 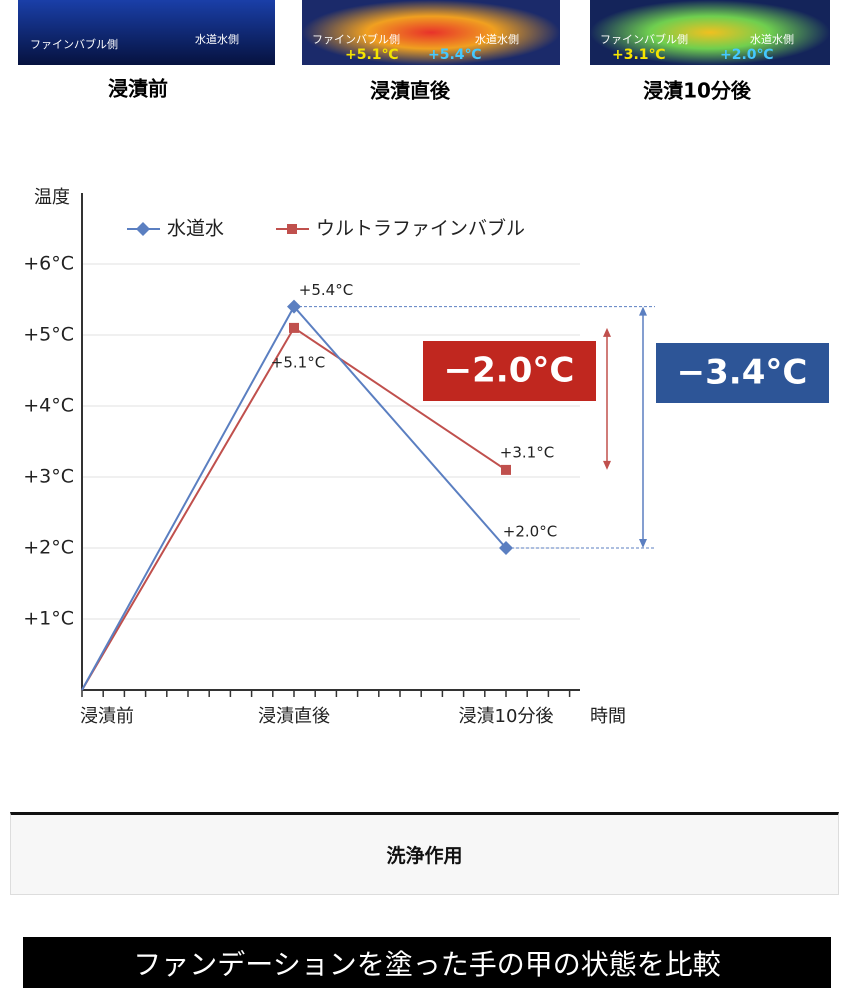 I want to click on x-axis-label: 時間, so click(x=608, y=716).